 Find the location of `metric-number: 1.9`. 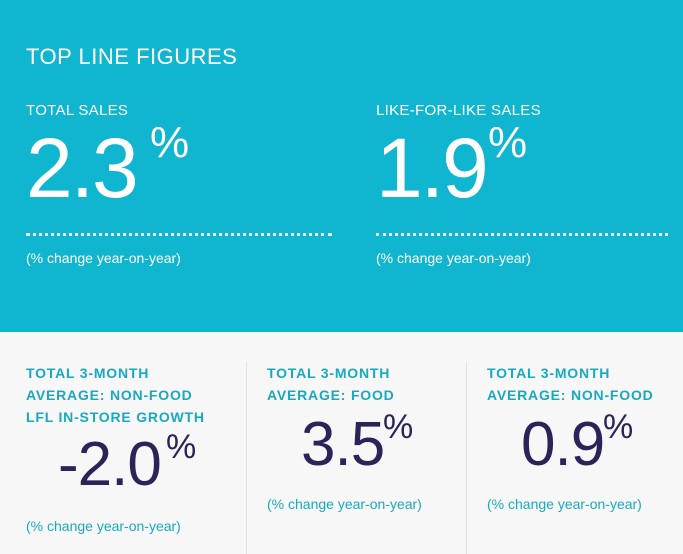

metric-number: 1.9 is located at coordinates (432, 168).